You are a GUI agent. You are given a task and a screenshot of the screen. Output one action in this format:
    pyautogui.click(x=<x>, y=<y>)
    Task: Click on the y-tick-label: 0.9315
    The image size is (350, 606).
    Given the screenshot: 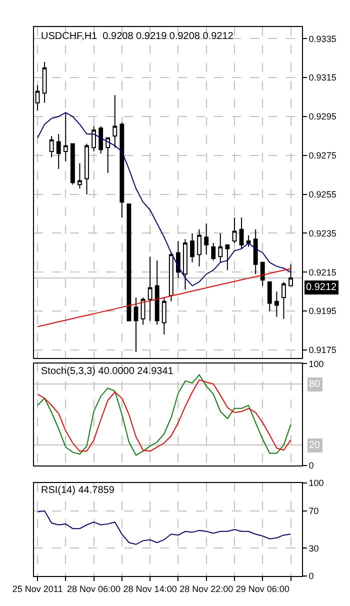 What is the action you would take?
    pyautogui.click(x=322, y=77)
    